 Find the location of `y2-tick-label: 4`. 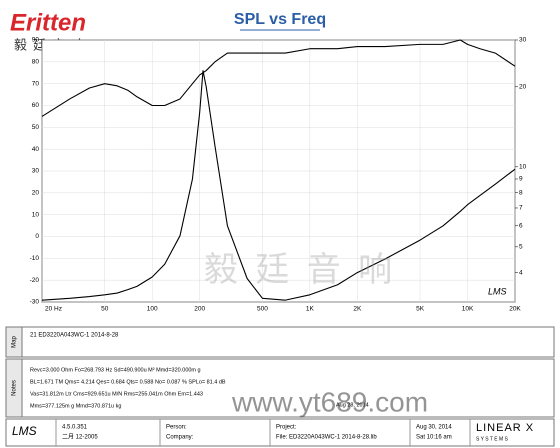

y2-tick-label: 4 is located at coordinates (521, 272).